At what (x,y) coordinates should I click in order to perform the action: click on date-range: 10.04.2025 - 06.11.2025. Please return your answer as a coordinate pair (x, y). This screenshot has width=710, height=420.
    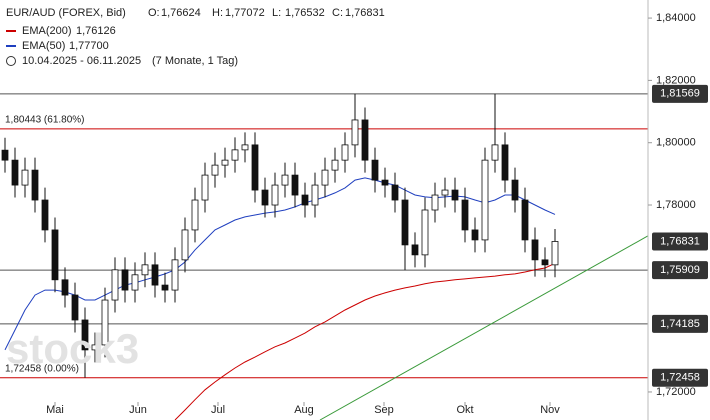
    Looking at the image, I should click on (81, 61).